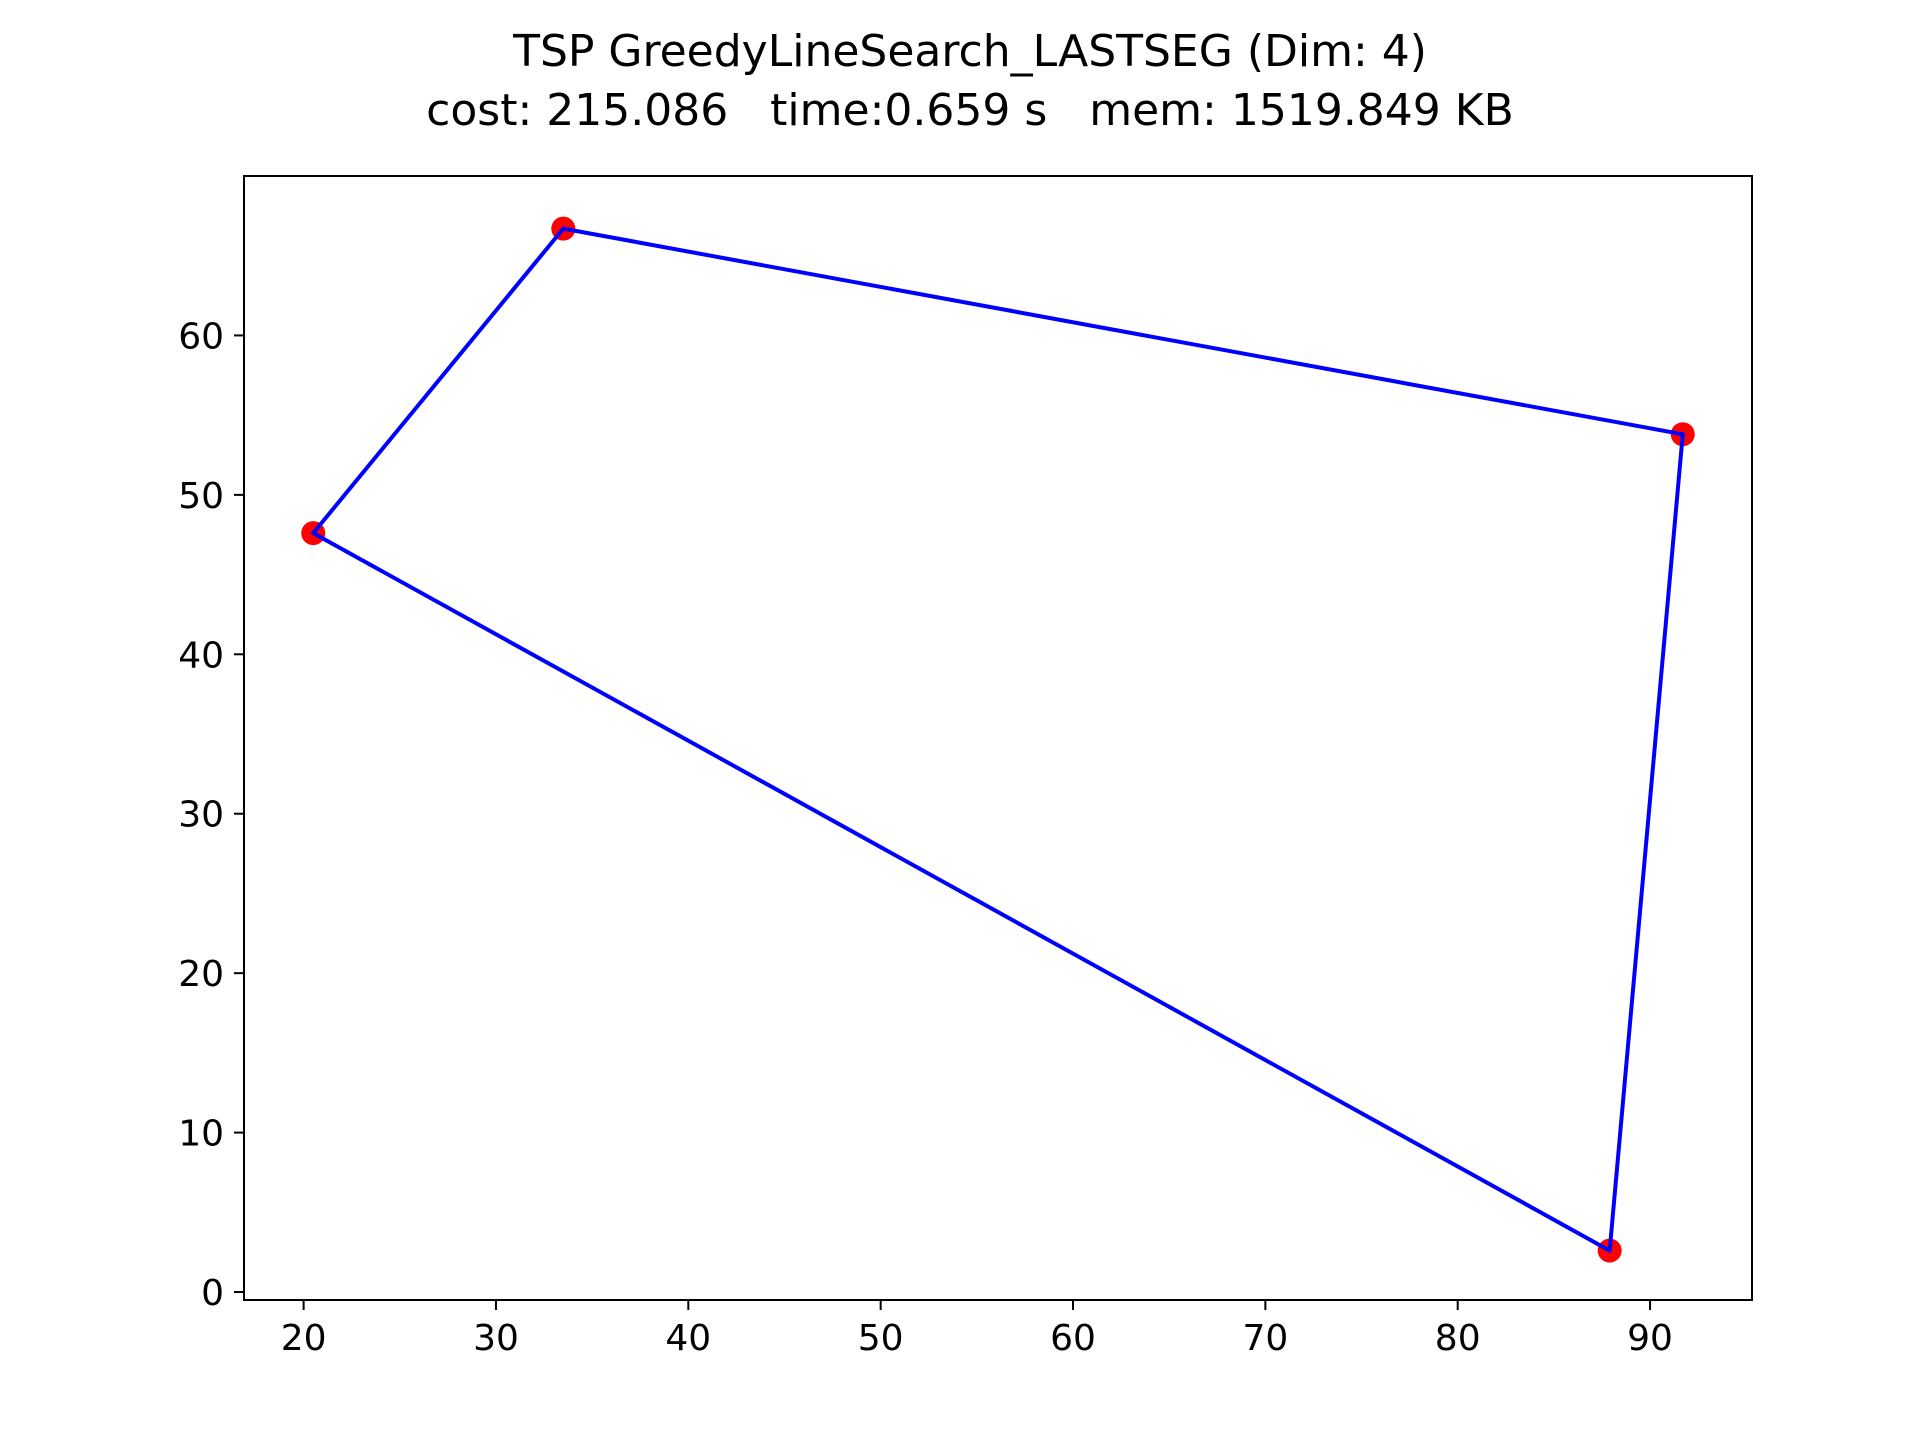  I want to click on y-tick-label: 50, so click(201, 496).